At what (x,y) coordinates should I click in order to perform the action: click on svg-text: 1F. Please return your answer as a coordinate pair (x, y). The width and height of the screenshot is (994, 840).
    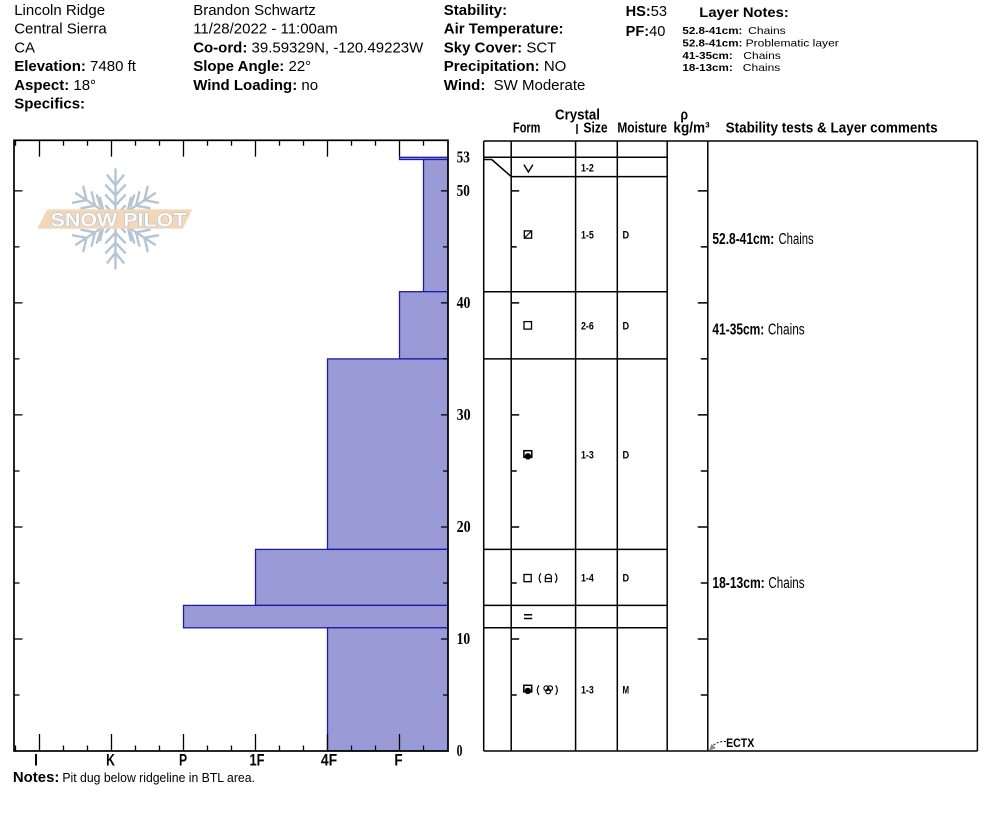
    Looking at the image, I should click on (257, 761).